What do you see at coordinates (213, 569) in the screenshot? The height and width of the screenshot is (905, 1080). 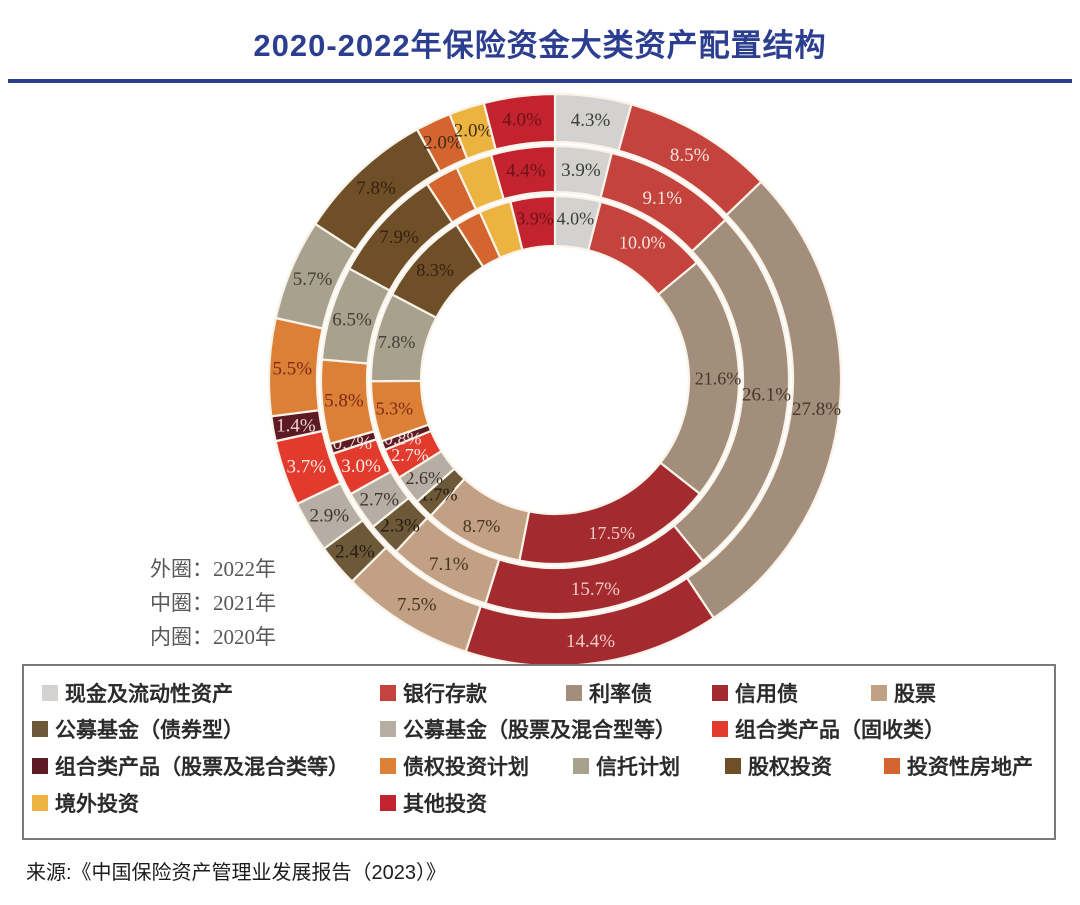 I see `ring-note-outer: 外圈：2022年` at bounding box center [213, 569].